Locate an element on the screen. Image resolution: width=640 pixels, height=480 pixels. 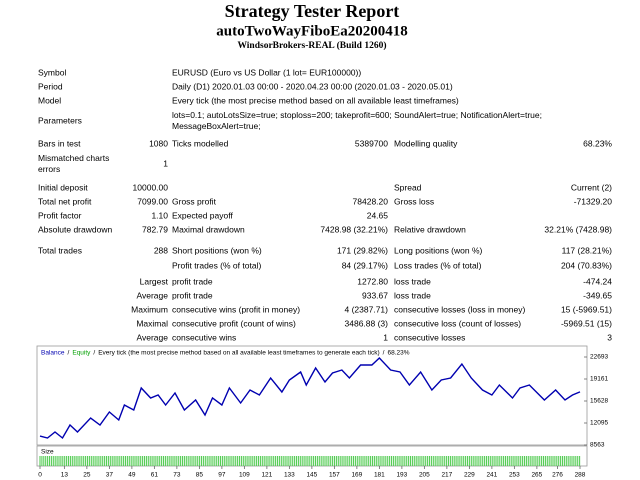
server-name: WindsorBrokers-REAL (Build 1260) is located at coordinates (311, 45).